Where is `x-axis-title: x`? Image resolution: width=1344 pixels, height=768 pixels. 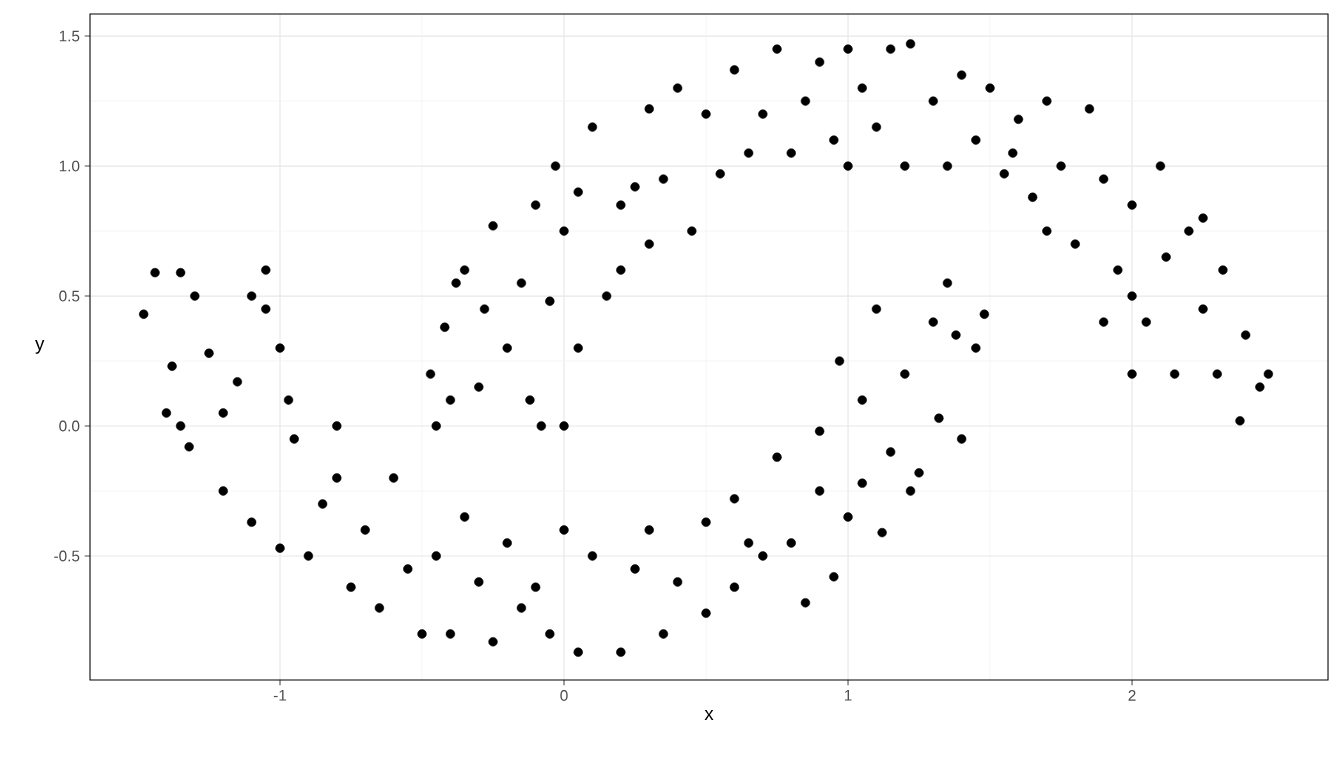
x-axis-title: x is located at coordinates (709, 715).